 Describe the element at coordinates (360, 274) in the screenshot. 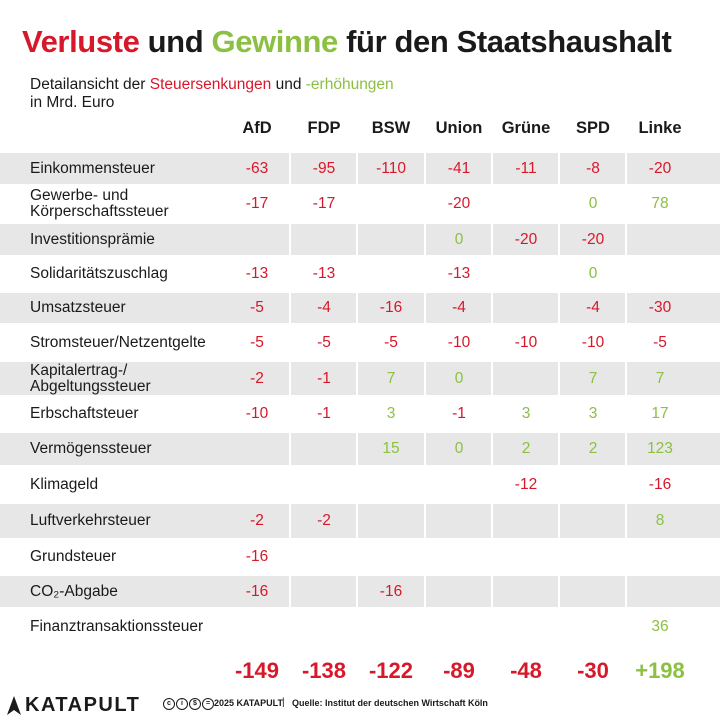

I see `table-row: Solidaritätszuschlag -13 -13 -13 0` at that location.